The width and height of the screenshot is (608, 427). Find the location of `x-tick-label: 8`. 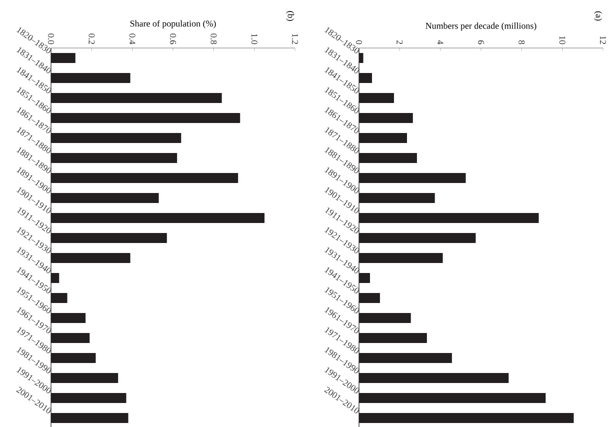

x-tick-label: 8 is located at coordinates (521, 42).